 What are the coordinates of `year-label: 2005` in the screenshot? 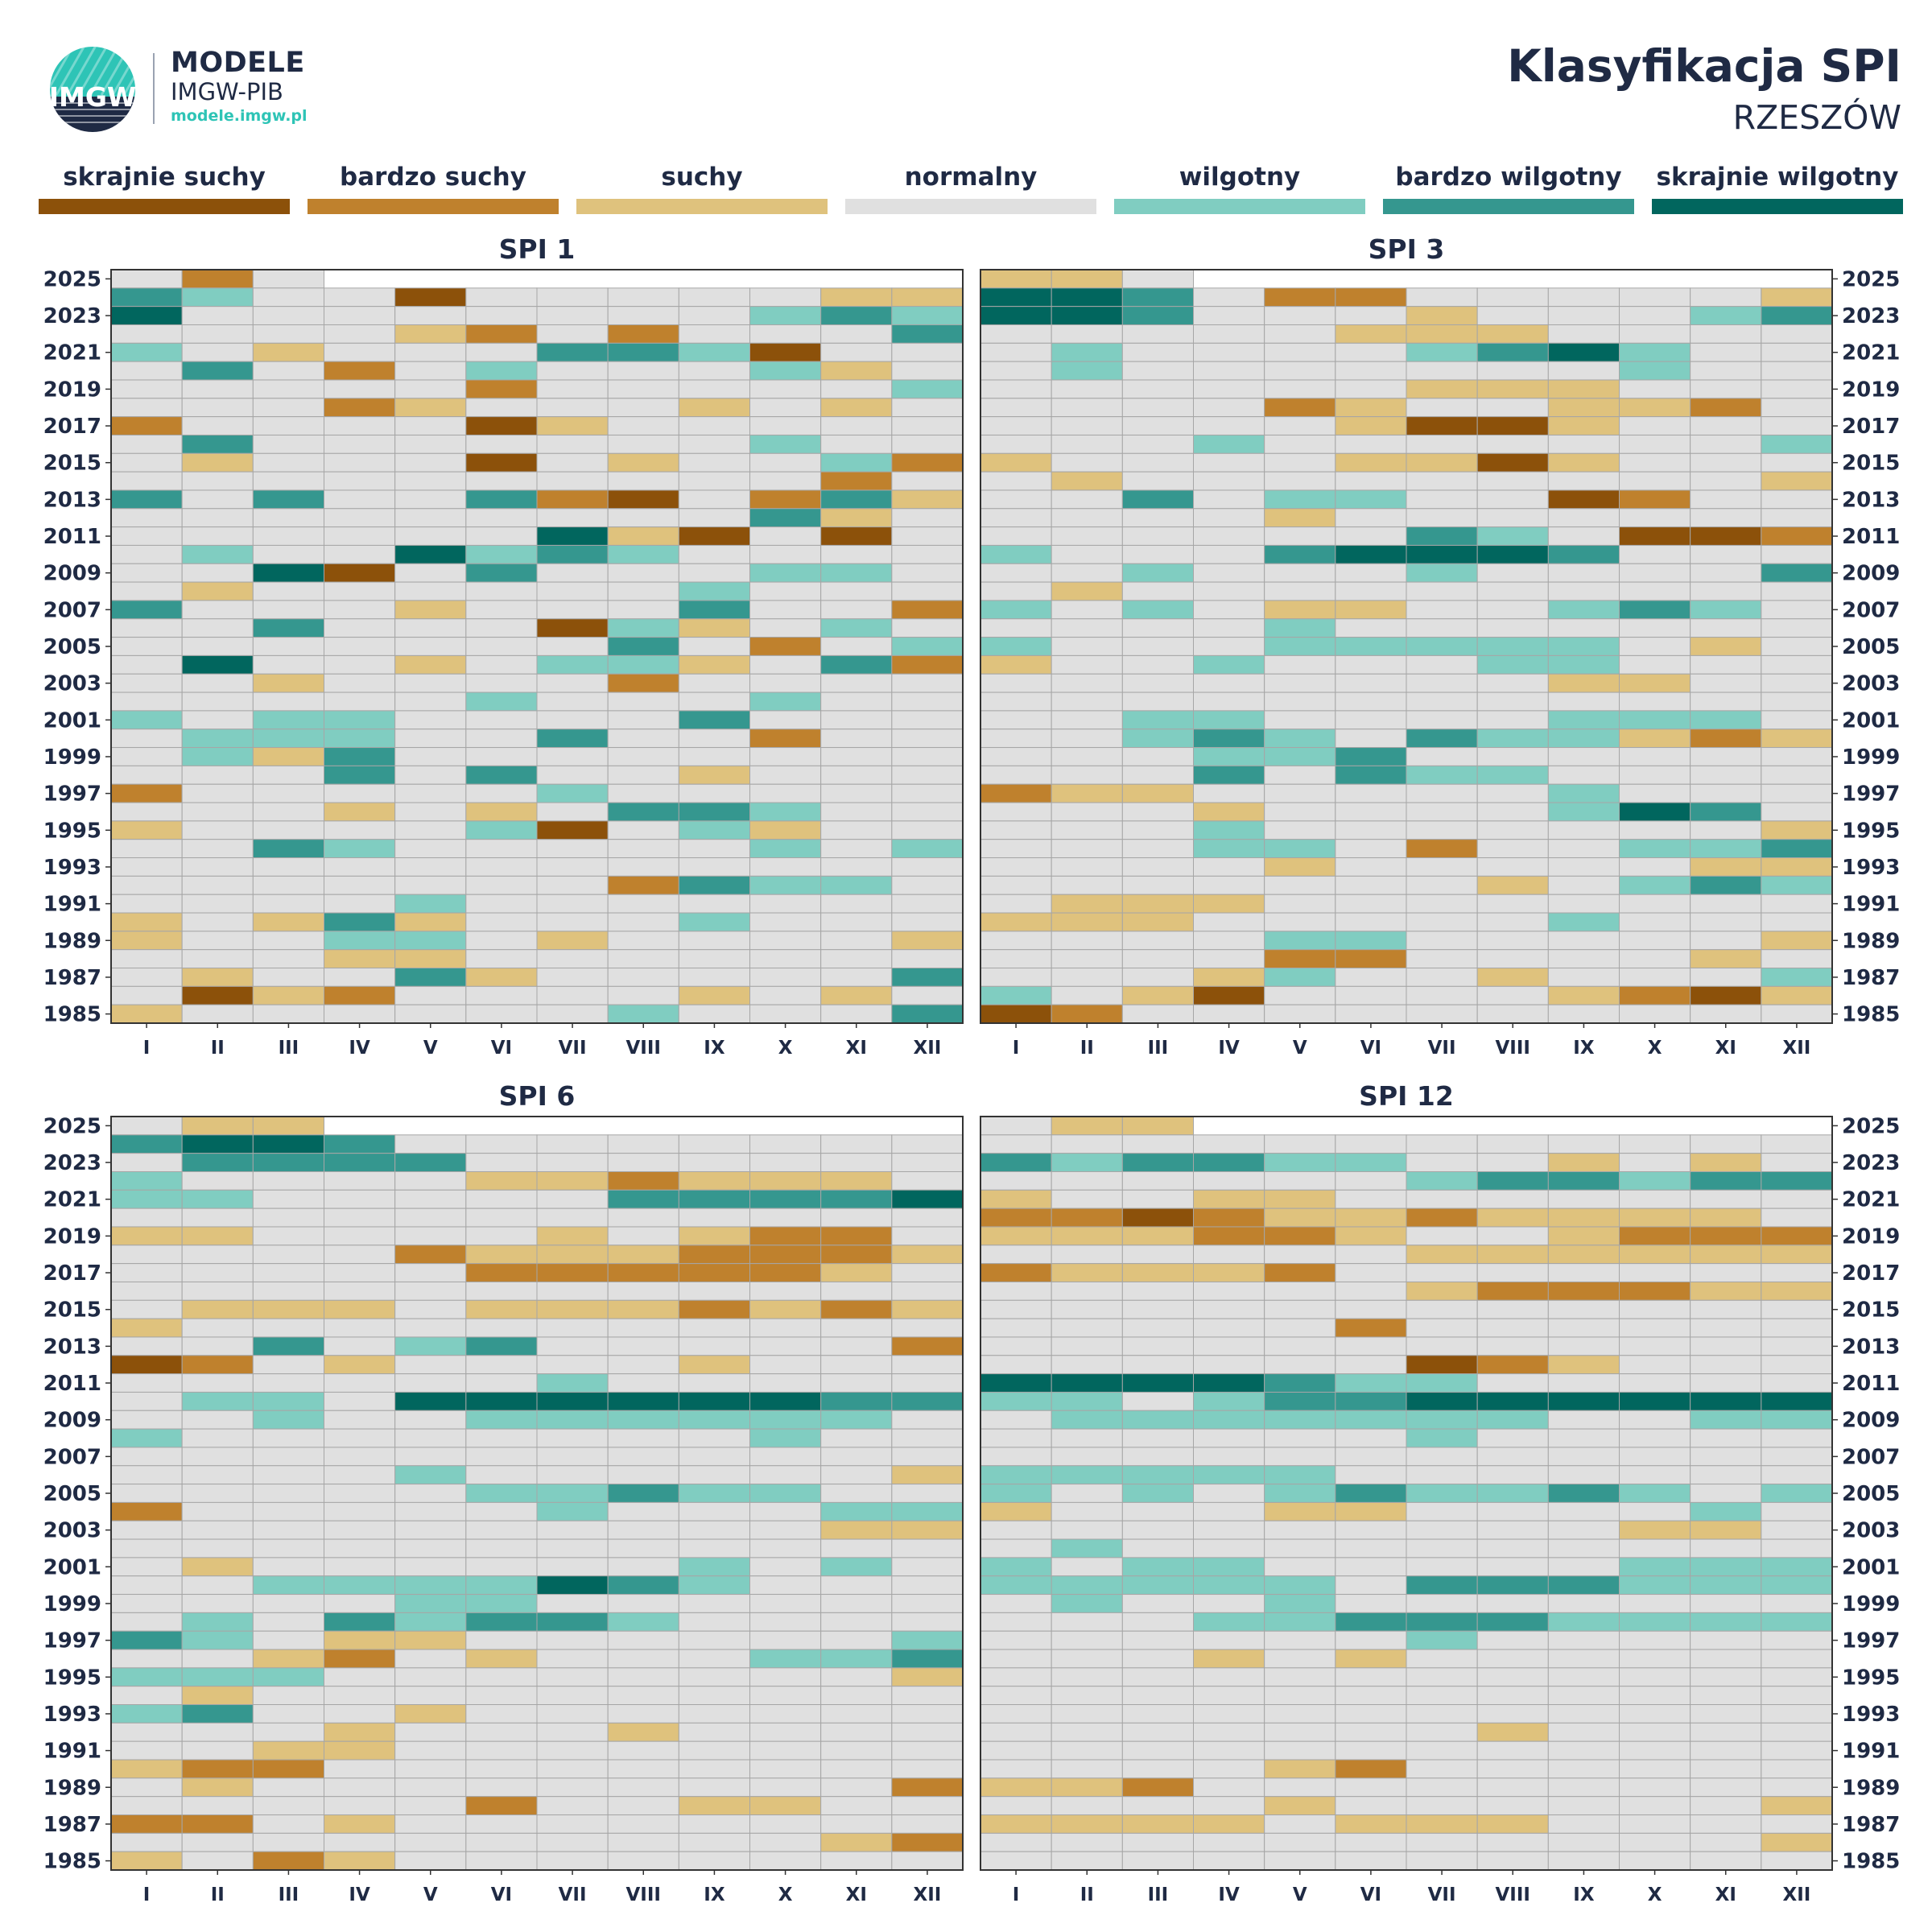 It's located at (72, 1494).